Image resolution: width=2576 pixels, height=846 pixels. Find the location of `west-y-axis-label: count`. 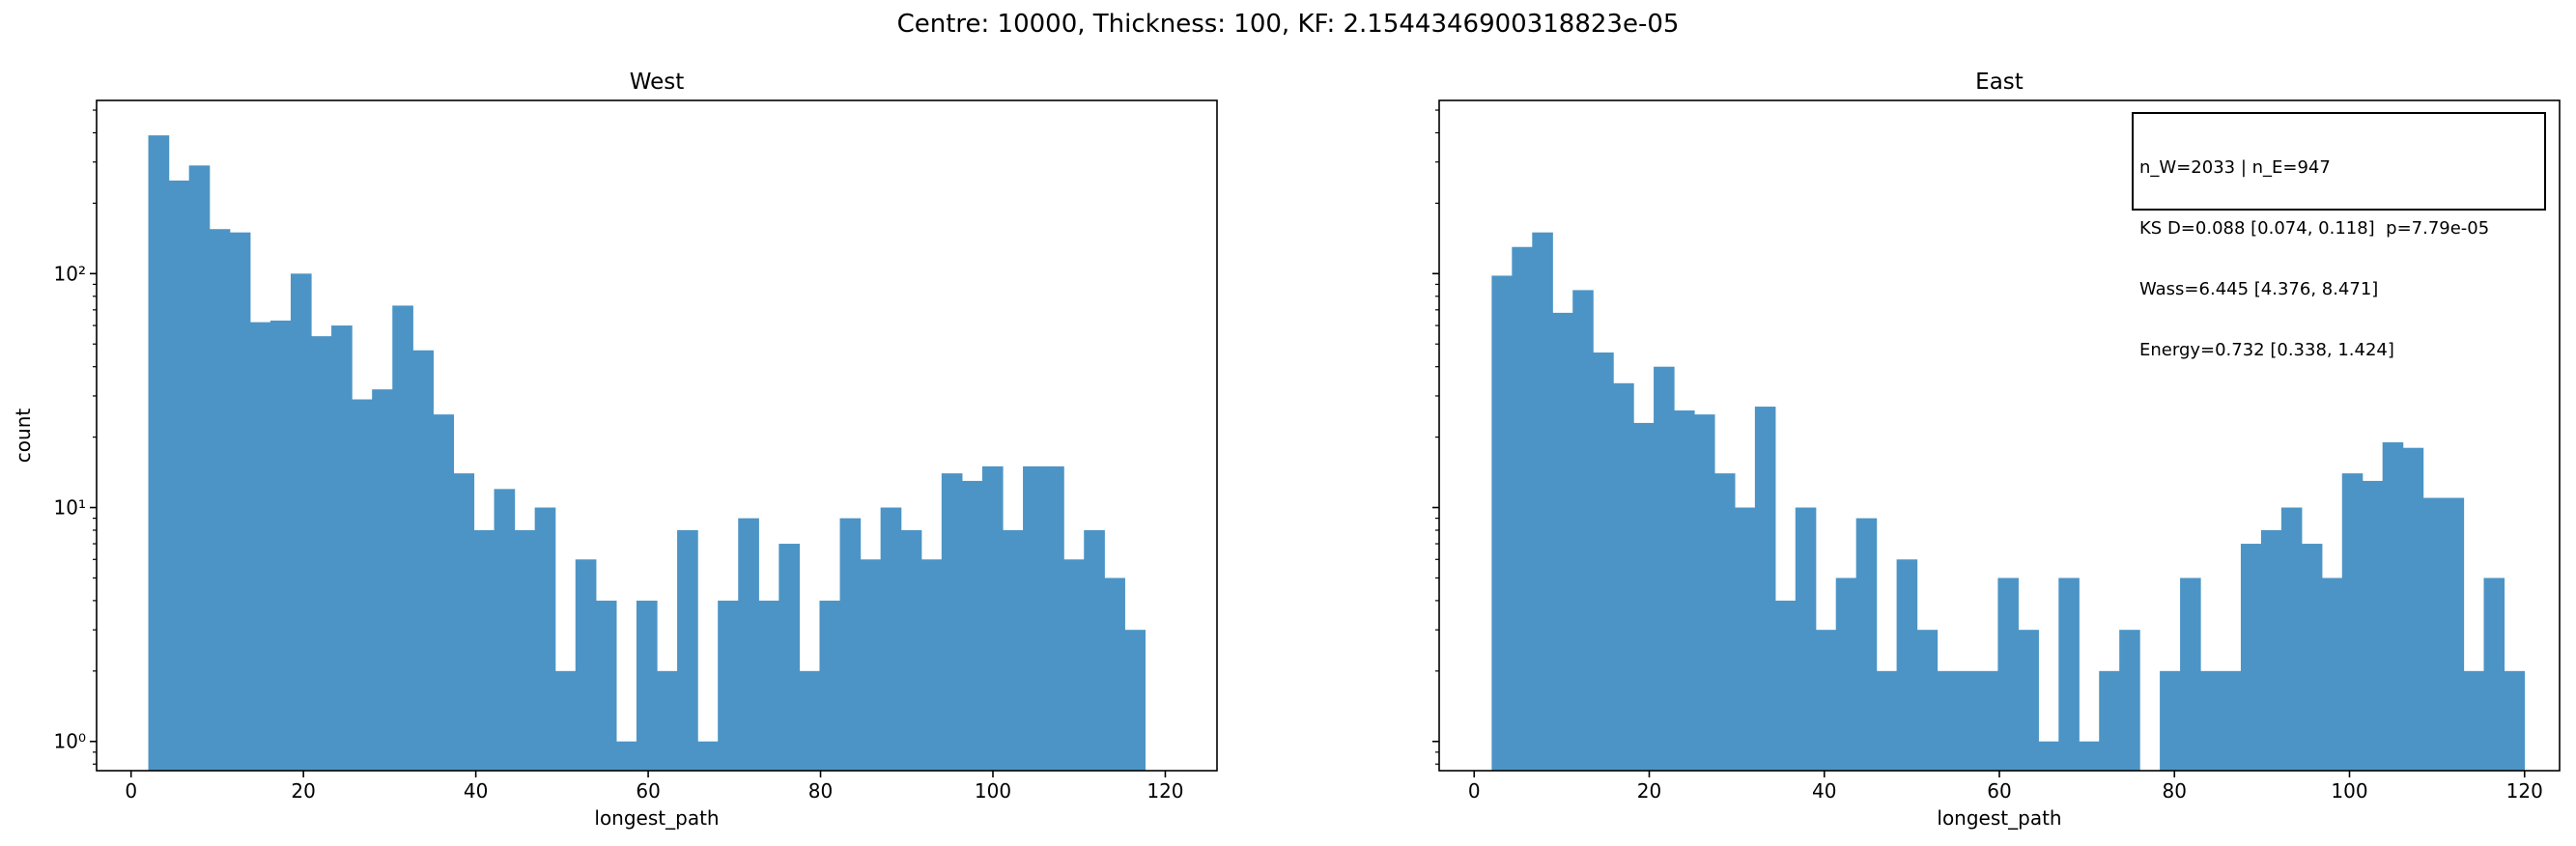

west-y-axis-label: count is located at coordinates (23, 436).